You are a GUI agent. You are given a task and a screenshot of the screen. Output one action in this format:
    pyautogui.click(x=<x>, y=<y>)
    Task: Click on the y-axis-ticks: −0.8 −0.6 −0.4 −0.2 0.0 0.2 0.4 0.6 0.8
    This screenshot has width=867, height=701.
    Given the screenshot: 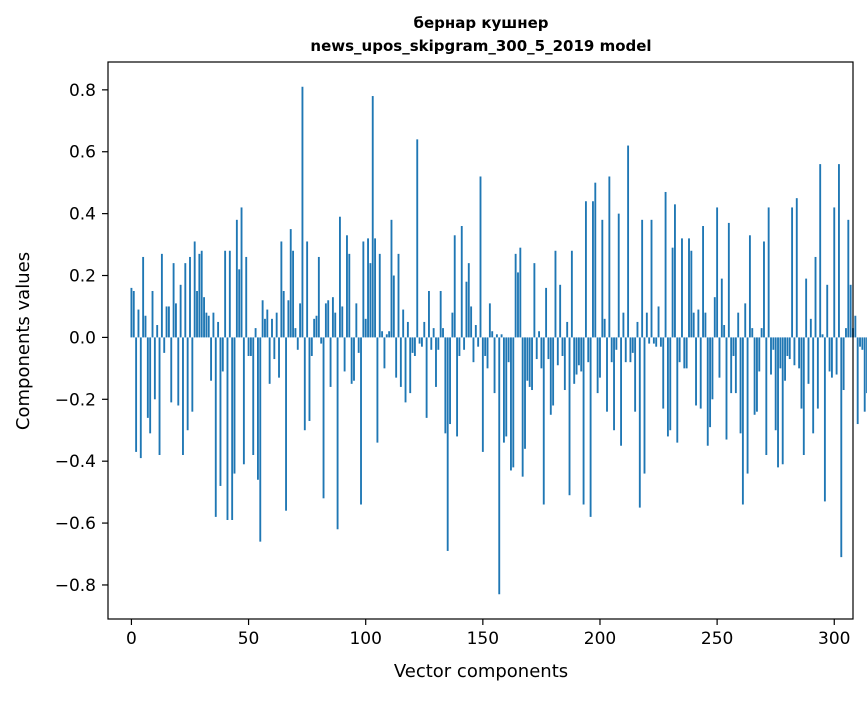 What is the action you would take?
    pyautogui.click(x=81, y=338)
    